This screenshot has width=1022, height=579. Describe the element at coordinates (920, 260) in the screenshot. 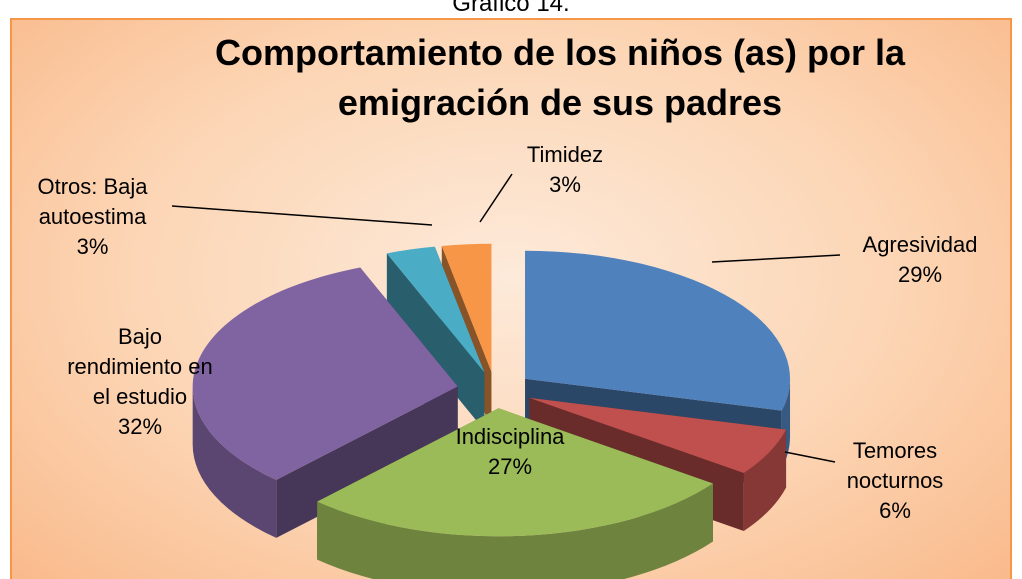

I see `data-label: Agresividad 29%` at that location.